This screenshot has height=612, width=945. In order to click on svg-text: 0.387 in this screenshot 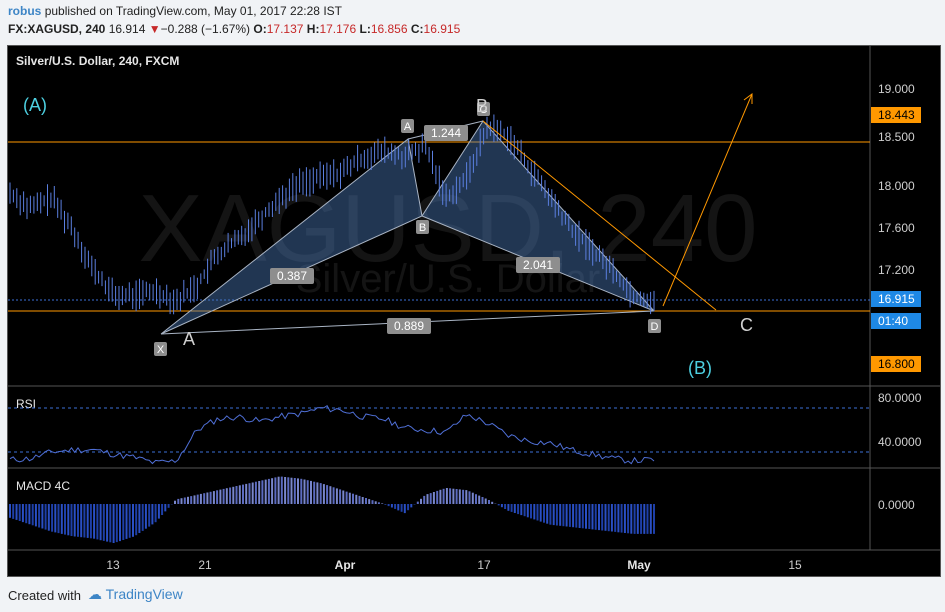, I will do `click(292, 276)`.